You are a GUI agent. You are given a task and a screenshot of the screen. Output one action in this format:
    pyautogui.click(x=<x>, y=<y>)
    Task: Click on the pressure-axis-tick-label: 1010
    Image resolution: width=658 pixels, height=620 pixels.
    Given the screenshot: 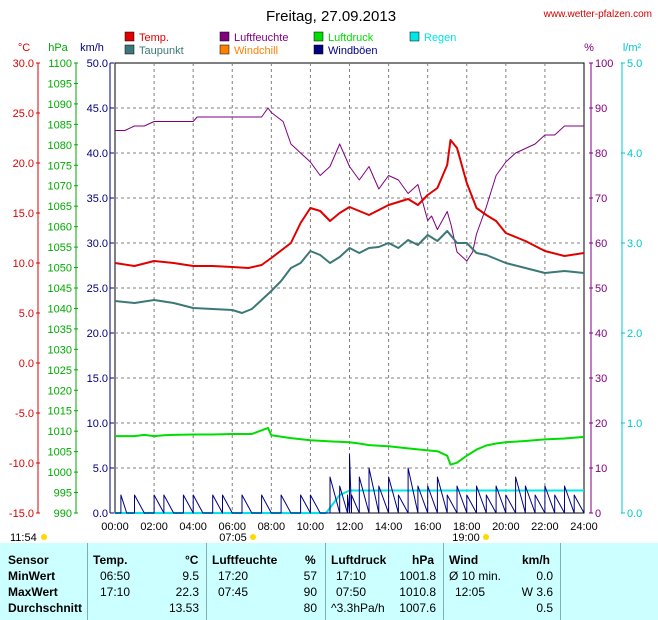 What is the action you would take?
    pyautogui.click(x=60, y=432)
    